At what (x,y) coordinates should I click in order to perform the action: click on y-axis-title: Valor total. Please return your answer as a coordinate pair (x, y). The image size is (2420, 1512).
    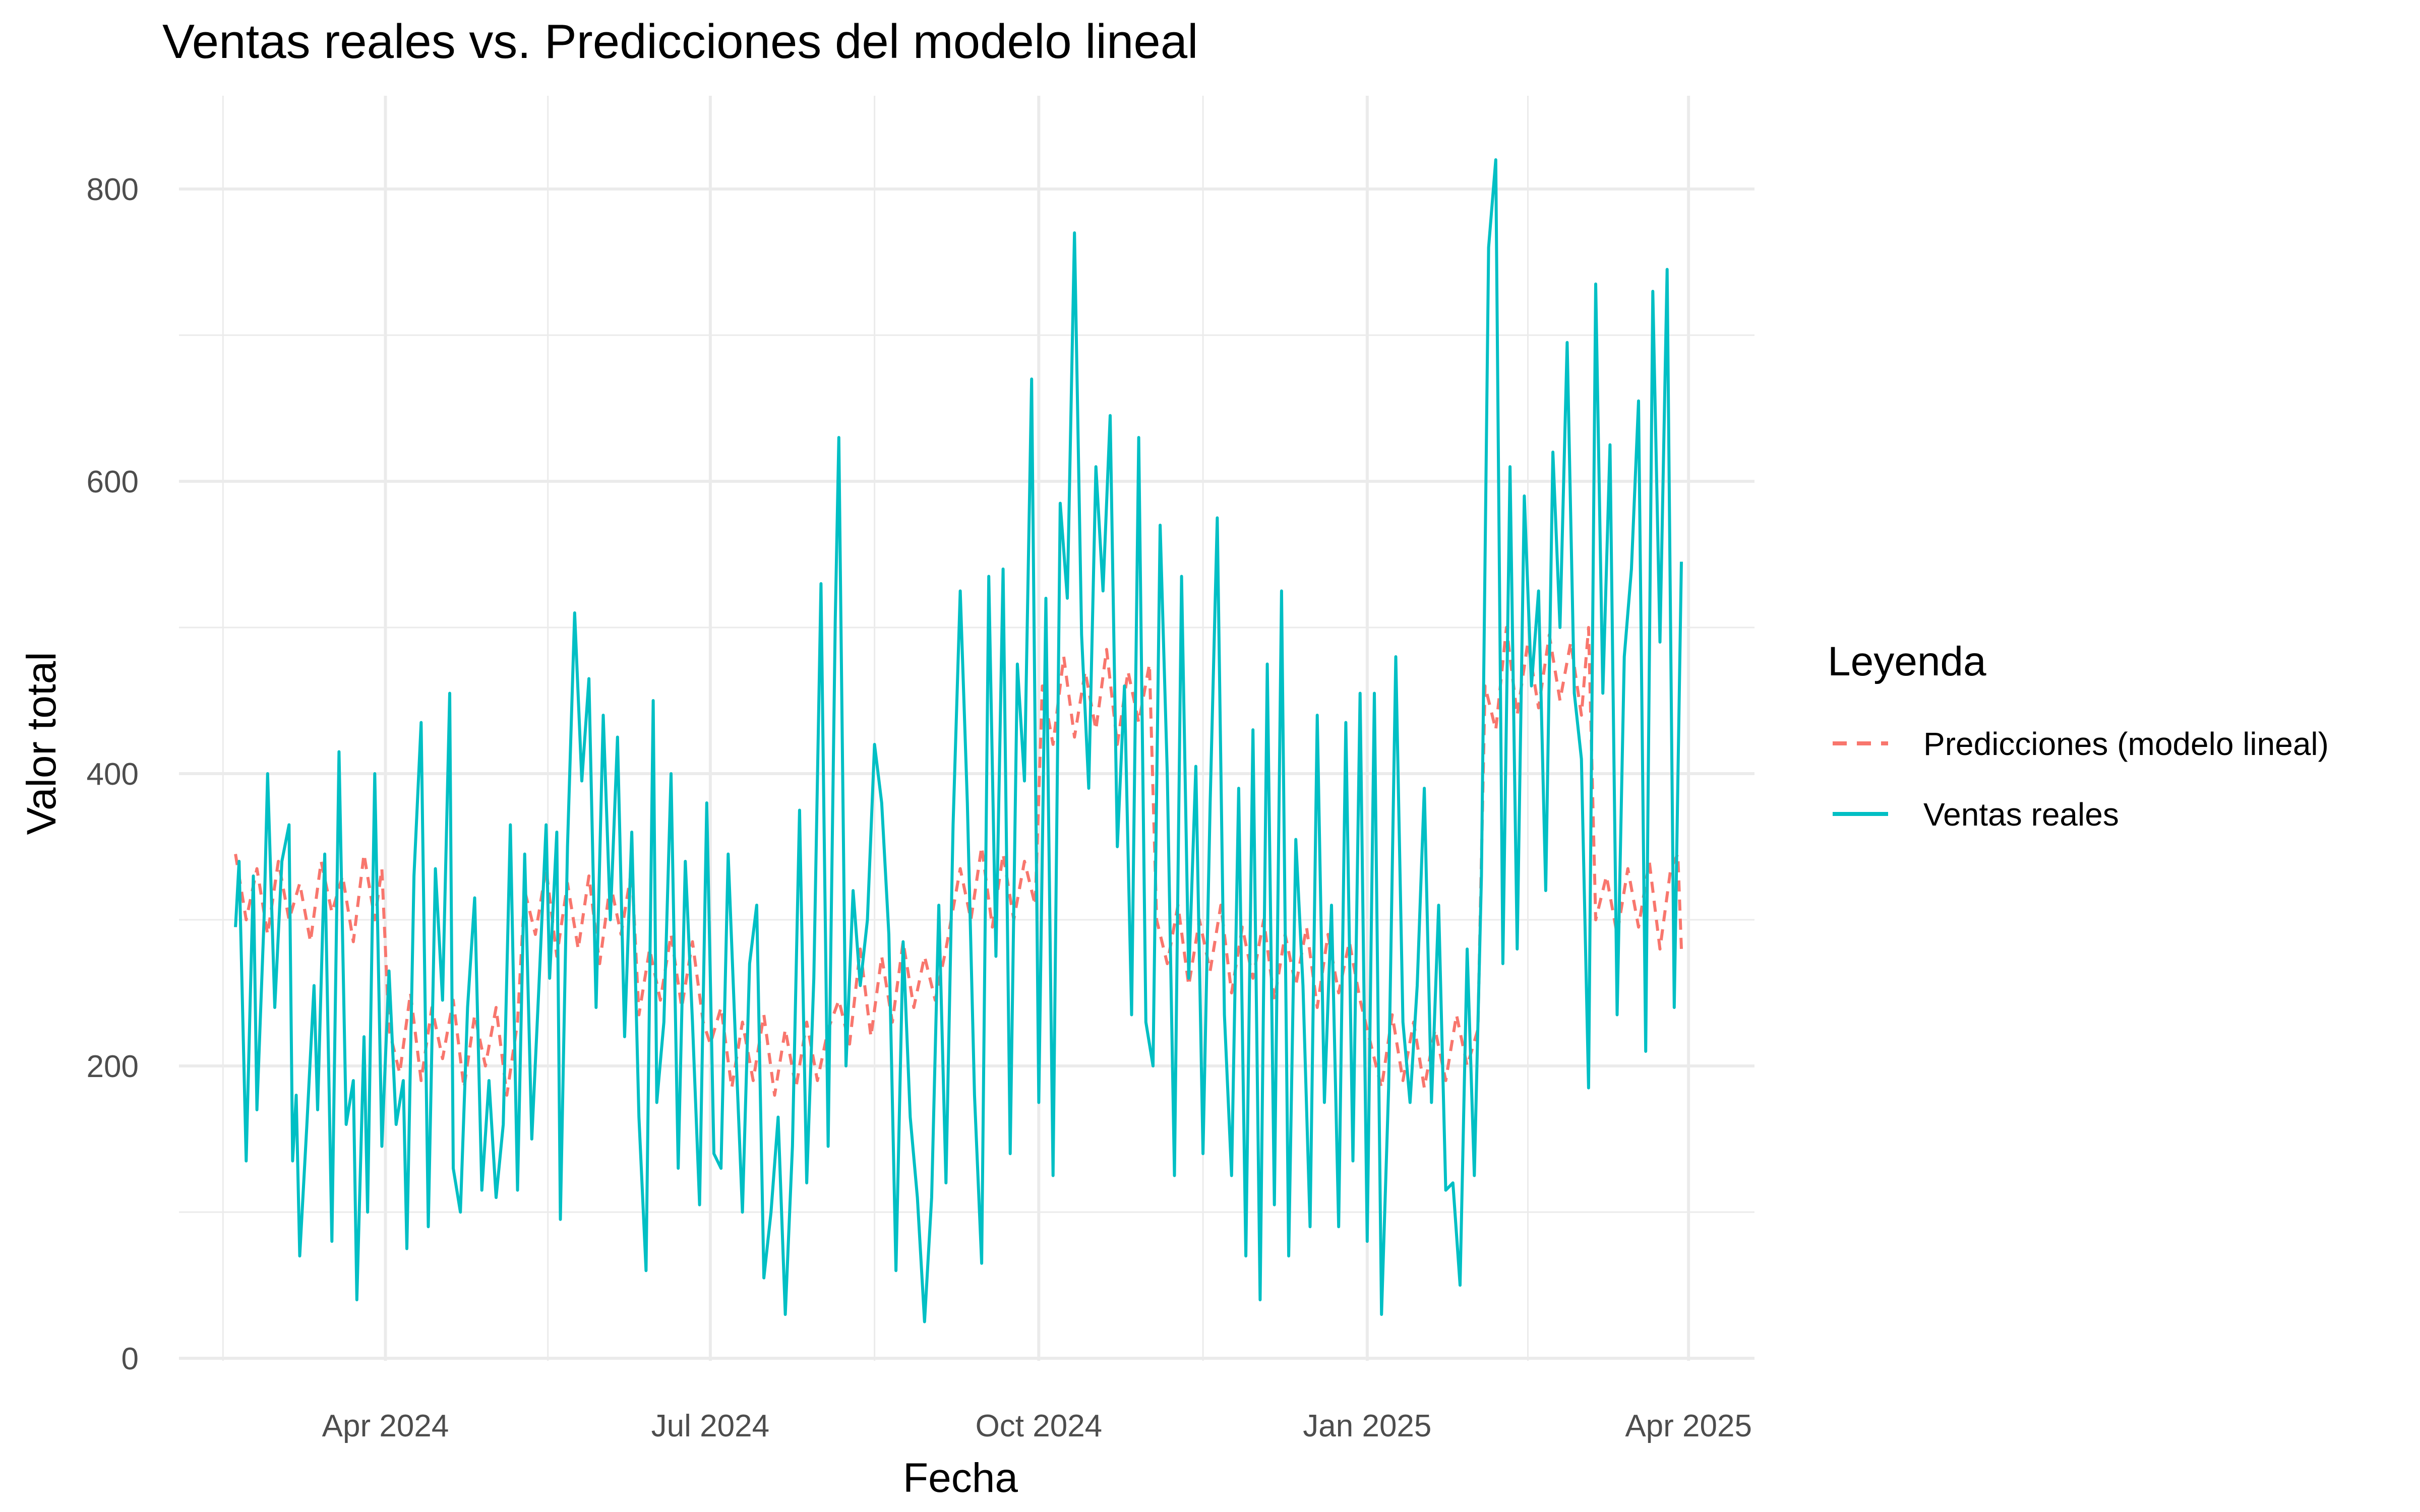
    Looking at the image, I should click on (42, 743).